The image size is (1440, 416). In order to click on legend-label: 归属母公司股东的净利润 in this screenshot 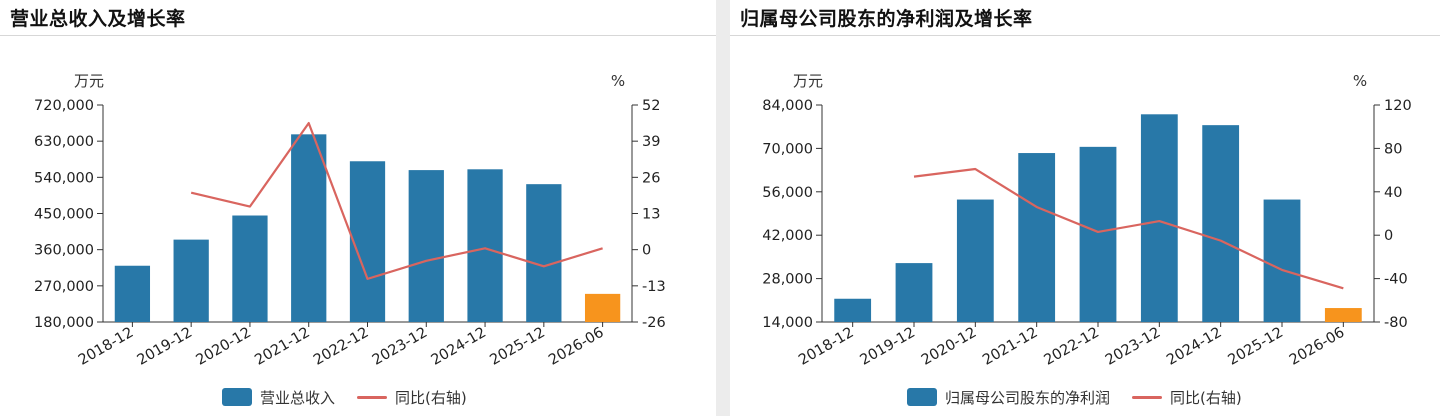, I will do `click(1028, 397)`.